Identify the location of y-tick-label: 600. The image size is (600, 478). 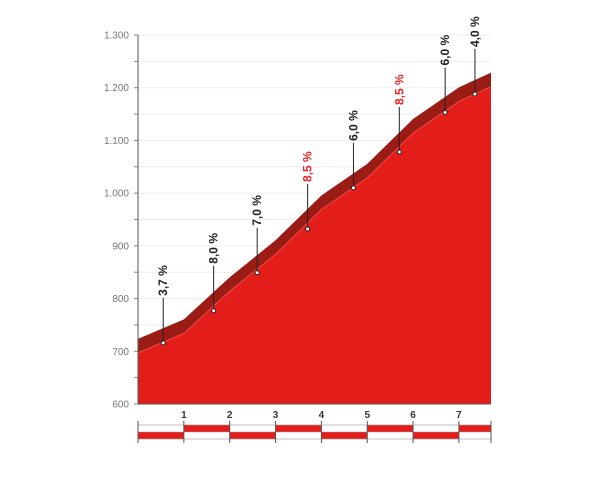
(120, 405).